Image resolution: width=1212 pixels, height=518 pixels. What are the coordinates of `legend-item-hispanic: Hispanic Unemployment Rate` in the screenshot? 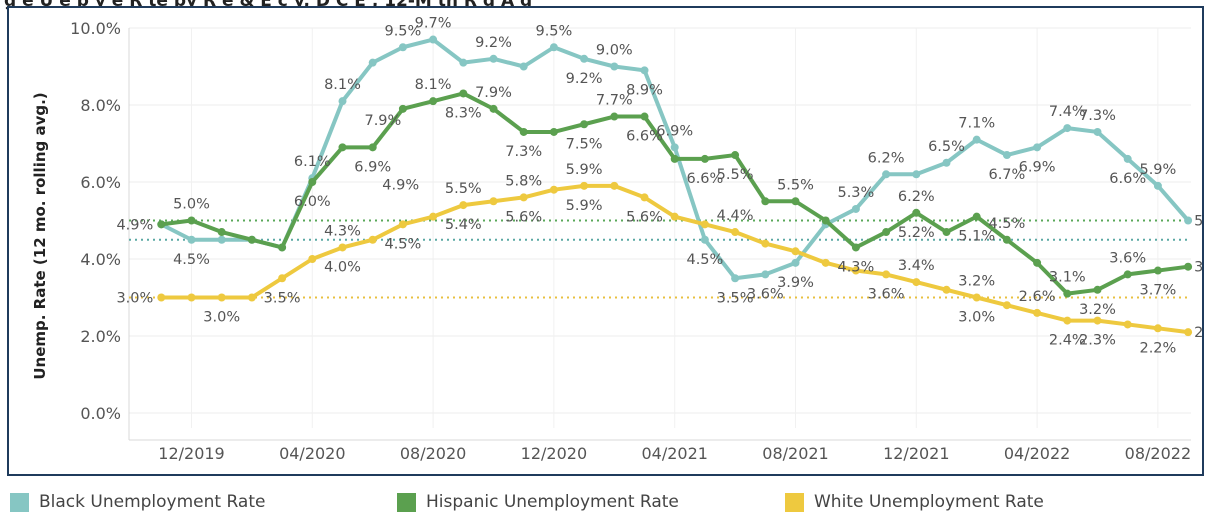 It's located at (538, 502).